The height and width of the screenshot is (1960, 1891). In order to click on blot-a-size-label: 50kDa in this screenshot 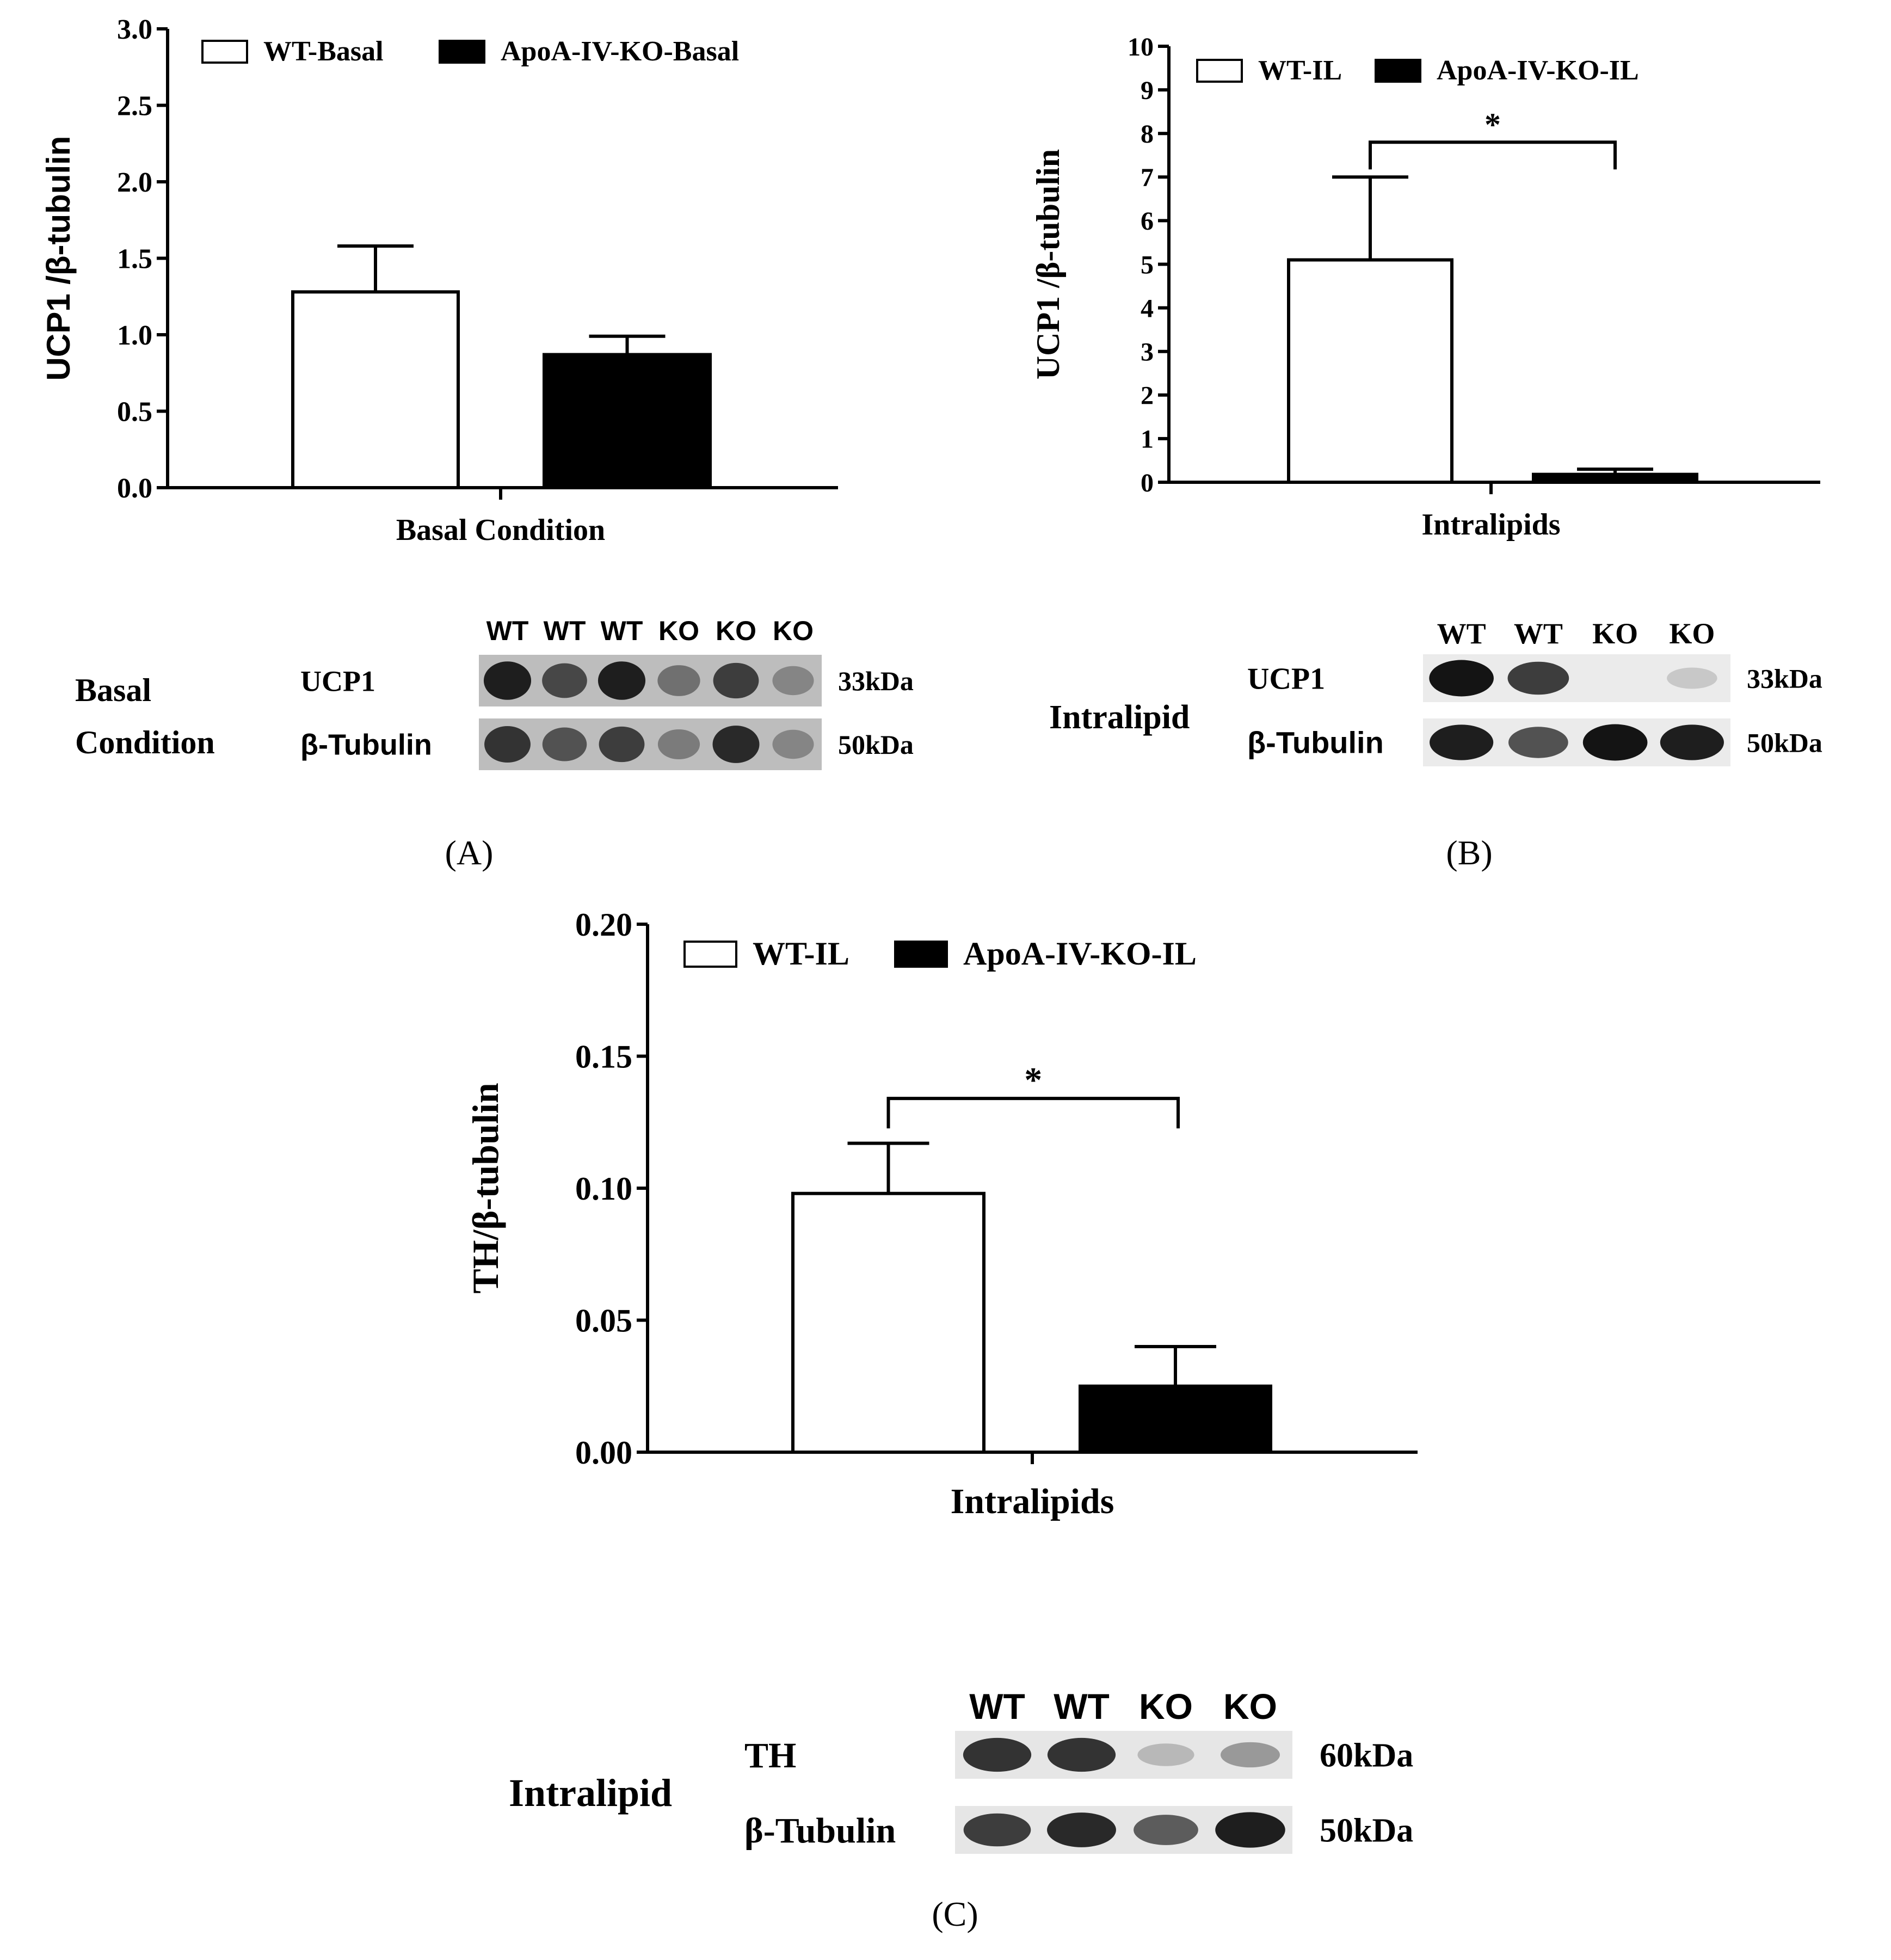, I will do `click(876, 744)`.